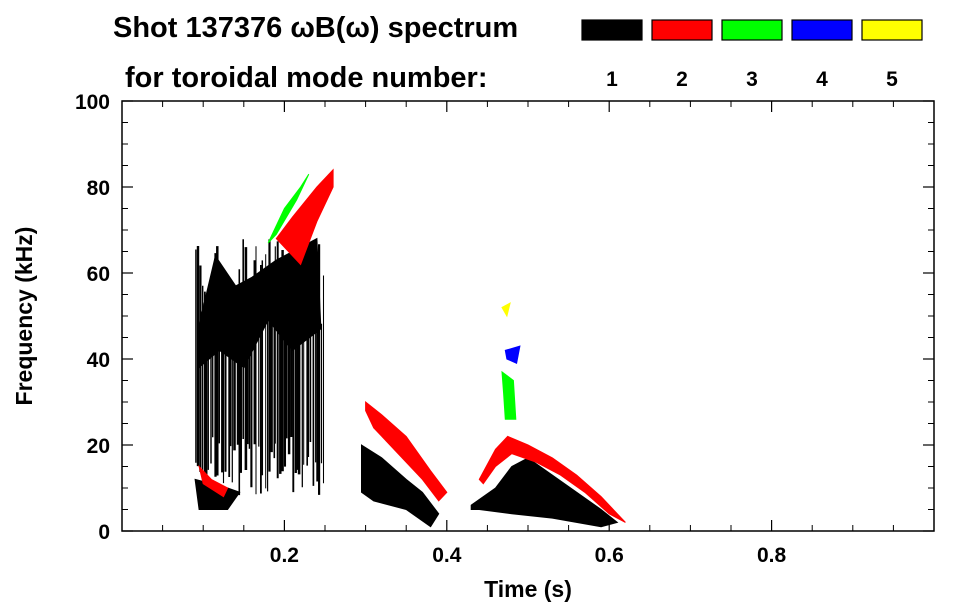 This screenshot has width=963, height=615. Describe the element at coordinates (98, 360) in the screenshot. I see `y-tick-label: 40` at that location.